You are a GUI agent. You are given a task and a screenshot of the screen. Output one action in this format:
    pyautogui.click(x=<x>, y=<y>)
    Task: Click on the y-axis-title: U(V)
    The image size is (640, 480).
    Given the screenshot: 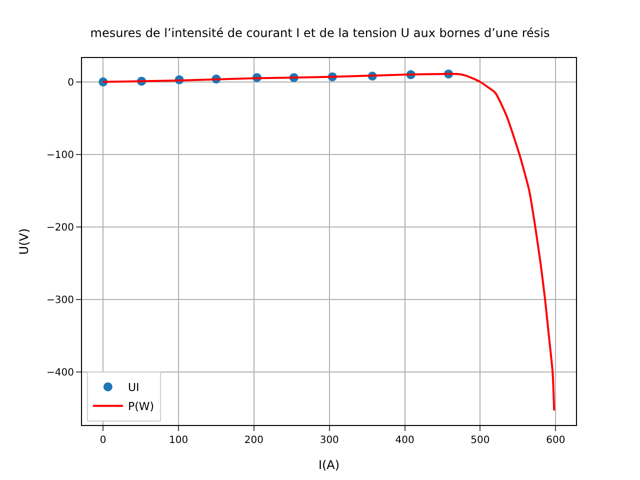 What is the action you would take?
    pyautogui.click(x=23, y=241)
    